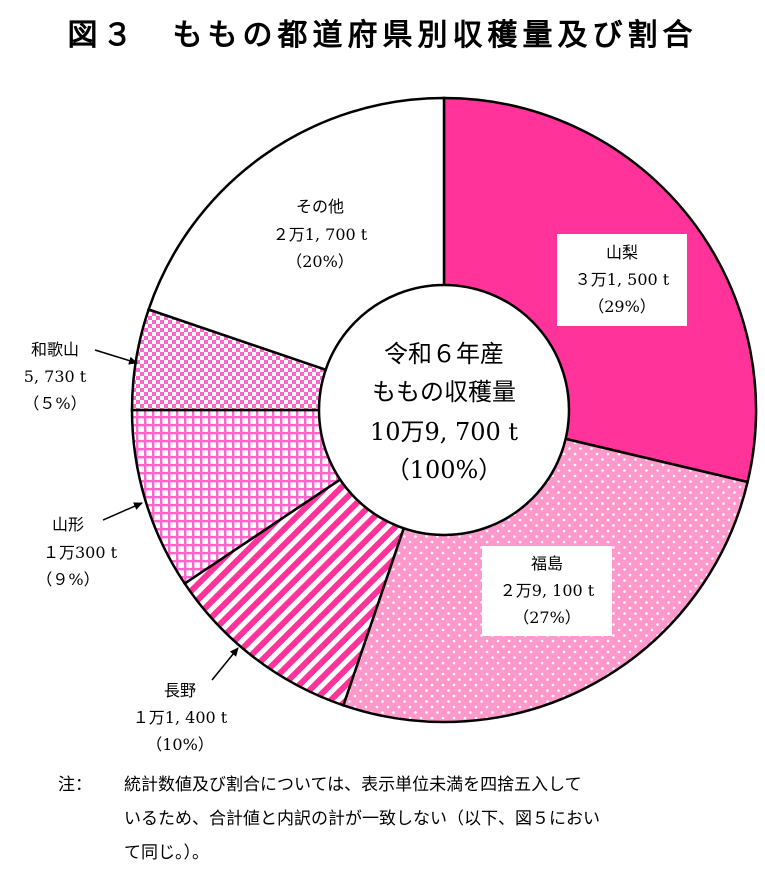  What do you see at coordinates (75, 785) in the screenshot?
I see `footnote-prefix: 注：` at bounding box center [75, 785].